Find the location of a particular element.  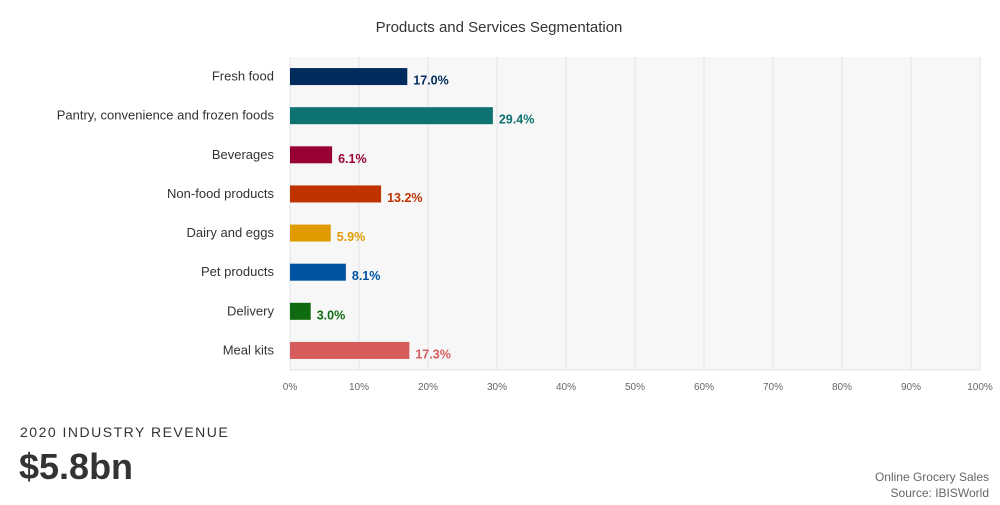

value-label: 13.2% is located at coordinates (404, 198).